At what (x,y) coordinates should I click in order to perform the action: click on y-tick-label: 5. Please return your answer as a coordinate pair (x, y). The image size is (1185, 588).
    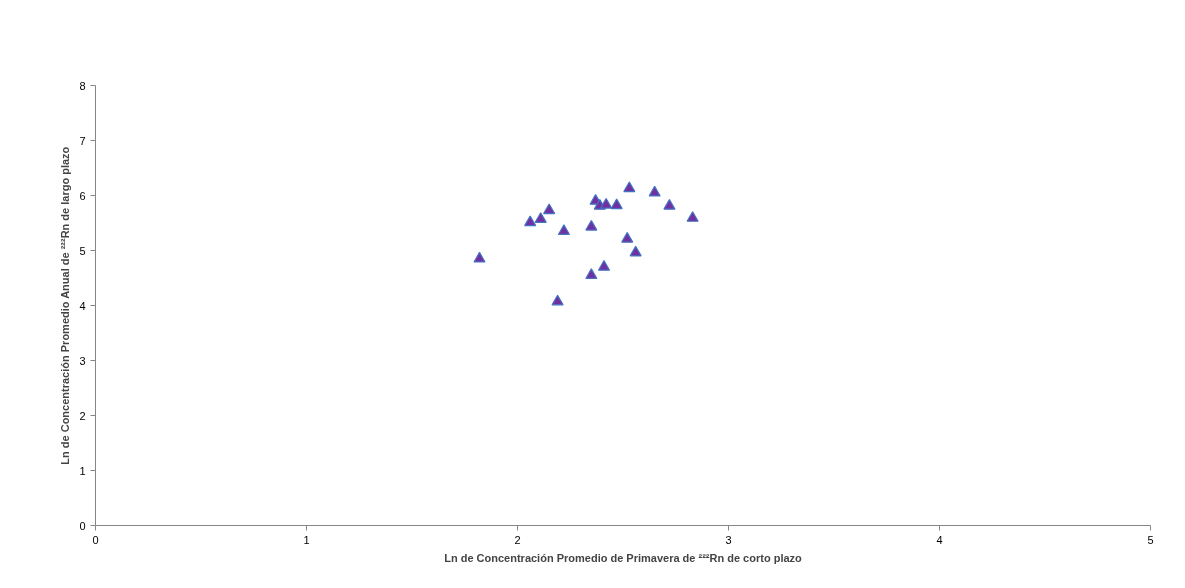
    Looking at the image, I should click on (82, 250).